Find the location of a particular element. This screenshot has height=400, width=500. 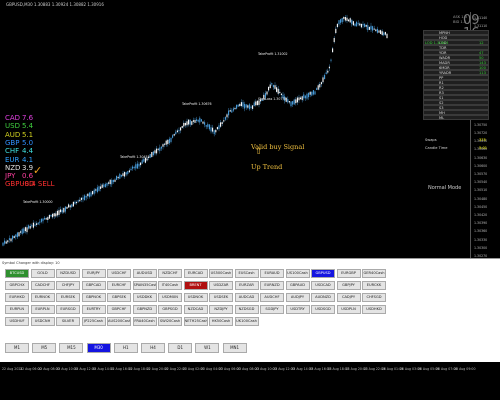

symbol-button: EURCKK is located at coordinates (374, 285).